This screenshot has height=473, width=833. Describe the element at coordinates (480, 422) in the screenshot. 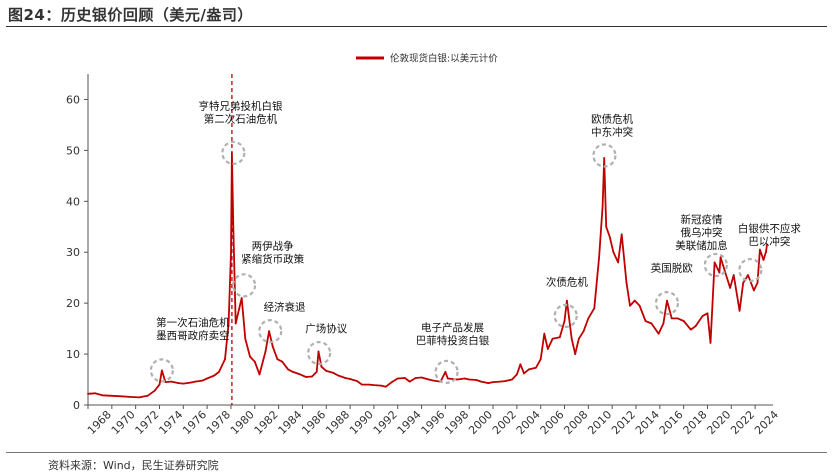

I see `x-tick-label: 2000` at that location.